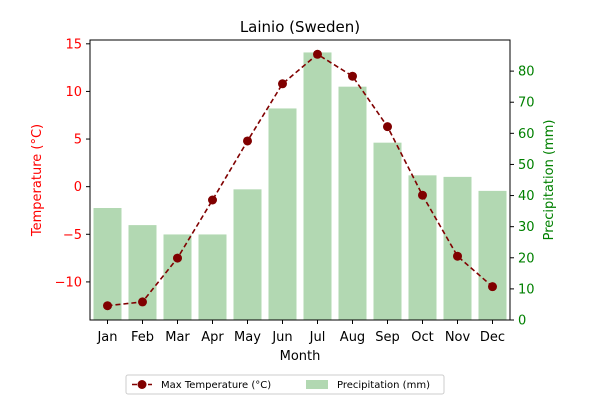 This screenshot has width=600, height=400. Describe the element at coordinates (107, 306) in the screenshot. I see `temperature-point-jan` at that location.